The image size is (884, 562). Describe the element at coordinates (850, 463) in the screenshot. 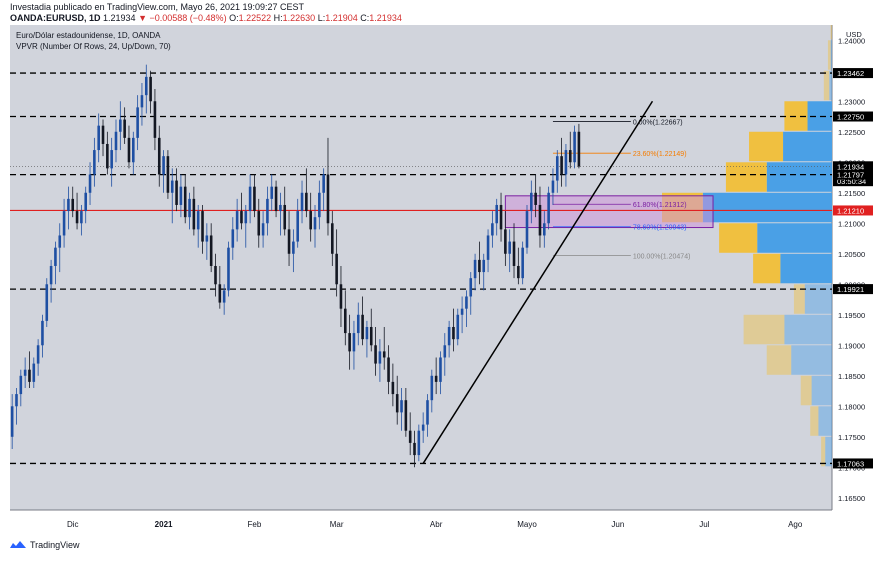

I see `price-tag-label: 1.17063` at that location.